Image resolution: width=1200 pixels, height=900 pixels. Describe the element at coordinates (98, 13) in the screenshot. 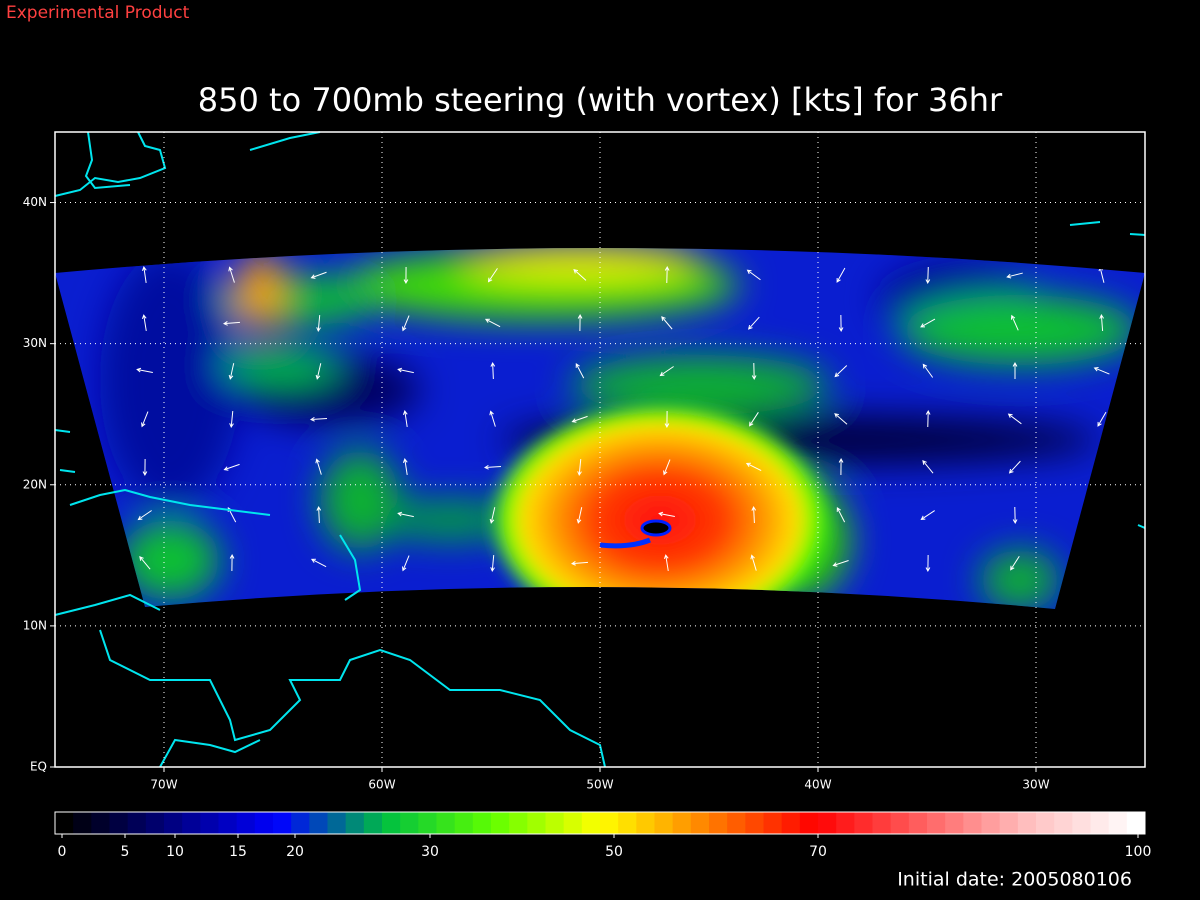

I see `product-note: Experimental Product` at that location.